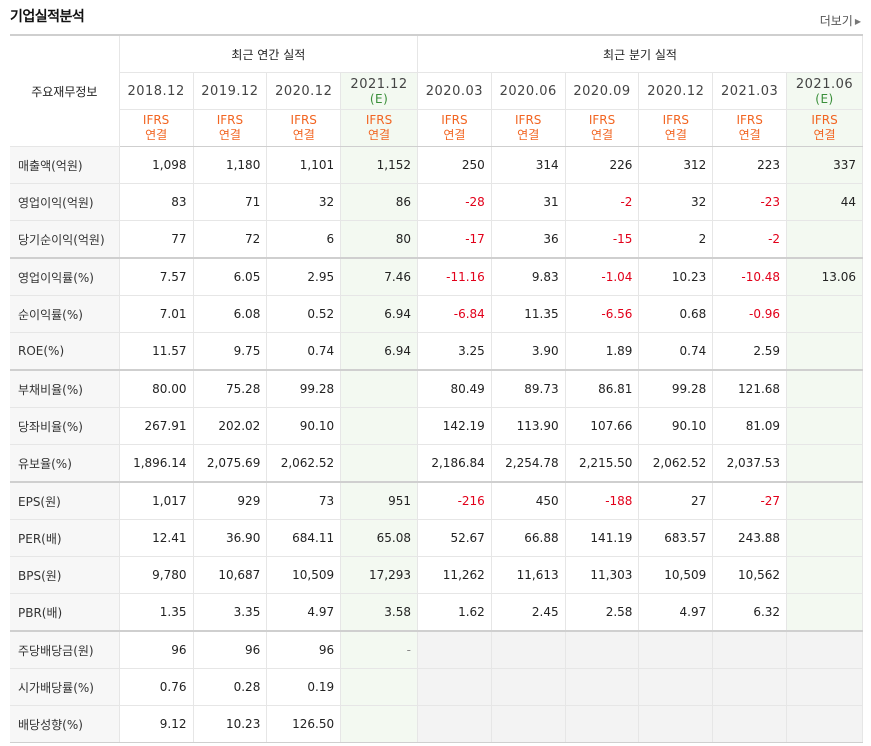 Image resolution: width=871 pixels, height=746 pixels. Describe the element at coordinates (304, 724) in the screenshot. I see `table-cell: 126.50` at that location.